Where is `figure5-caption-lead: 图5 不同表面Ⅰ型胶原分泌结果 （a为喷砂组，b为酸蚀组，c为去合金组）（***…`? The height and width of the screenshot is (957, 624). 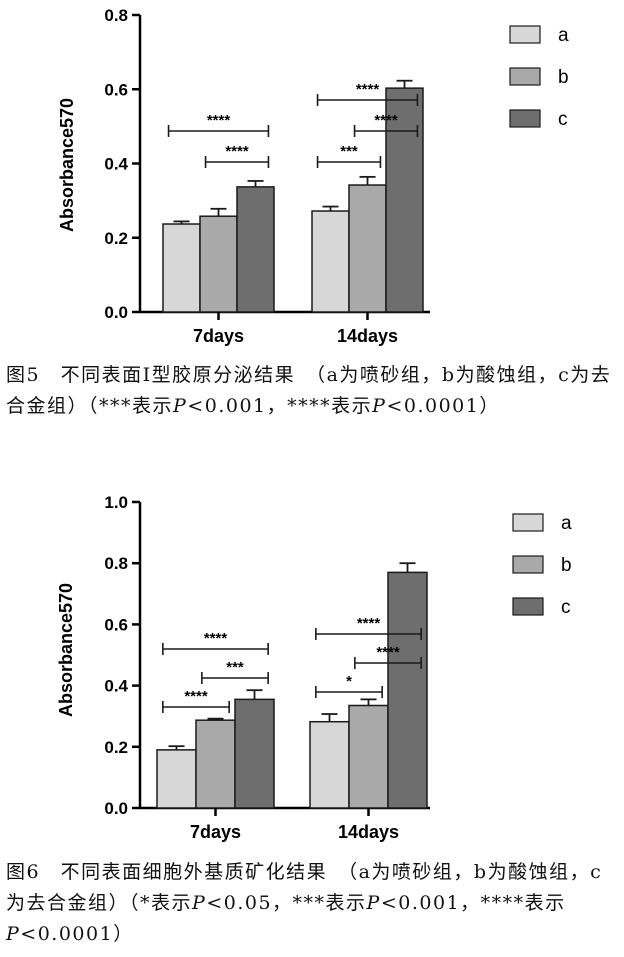 figure5-caption-lead: 图5 不同表面Ⅰ型胶原分泌结果 （a为喷砂组，b为酸蚀组，c为去合金组）（***… is located at coordinates (309, 390).